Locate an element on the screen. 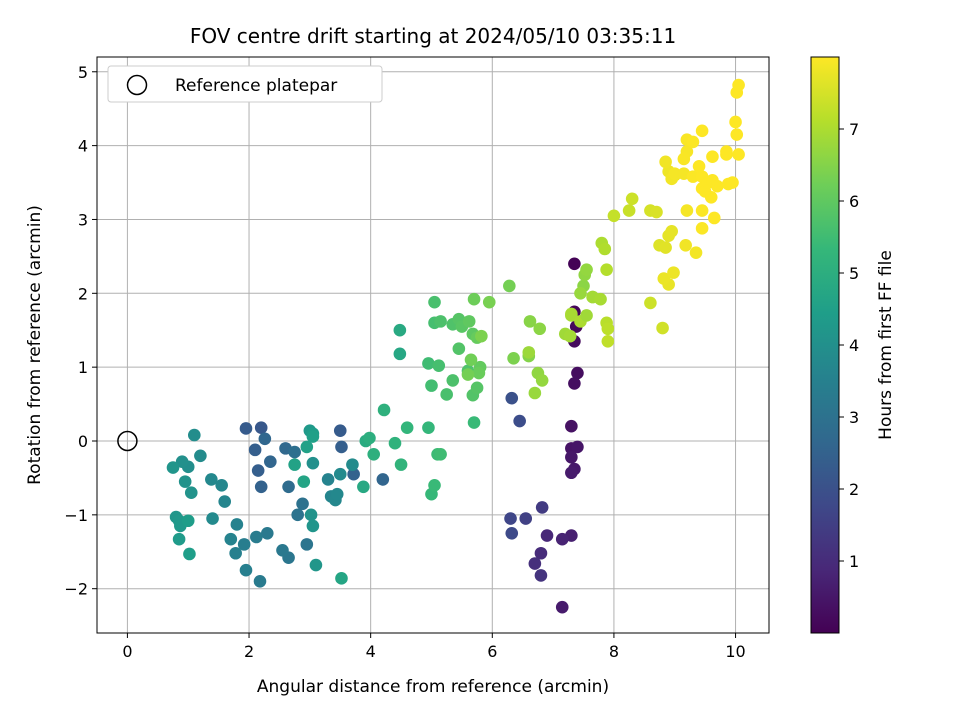  y-tick-label: 5 is located at coordinates (83, 72).